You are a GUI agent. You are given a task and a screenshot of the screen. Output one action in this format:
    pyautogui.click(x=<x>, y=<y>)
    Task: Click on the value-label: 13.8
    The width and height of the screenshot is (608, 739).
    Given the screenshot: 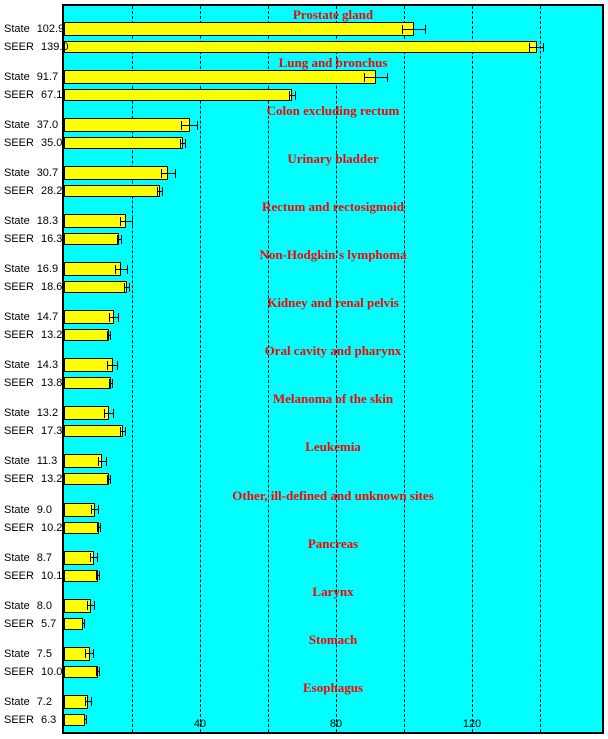 What is the action you would take?
    pyautogui.click(x=51, y=383)
    